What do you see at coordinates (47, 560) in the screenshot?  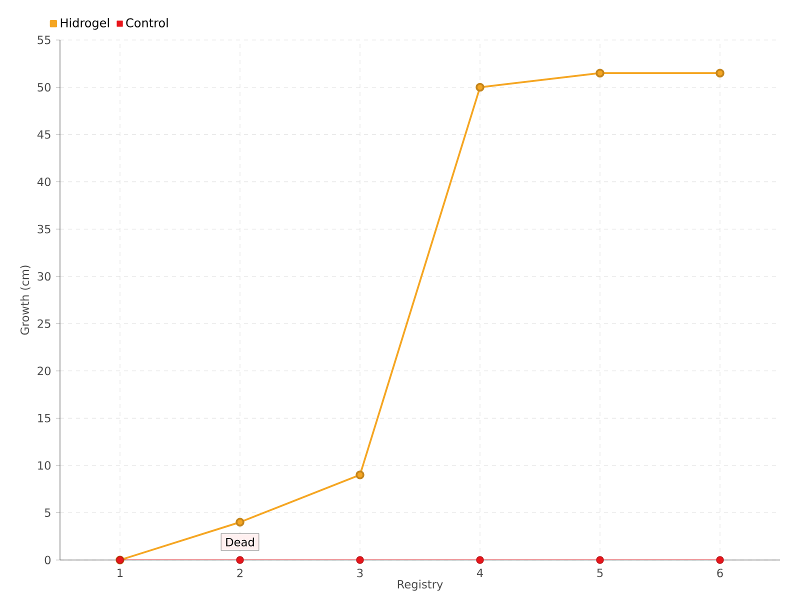 I see `y-tick-label: 0` at bounding box center [47, 560].